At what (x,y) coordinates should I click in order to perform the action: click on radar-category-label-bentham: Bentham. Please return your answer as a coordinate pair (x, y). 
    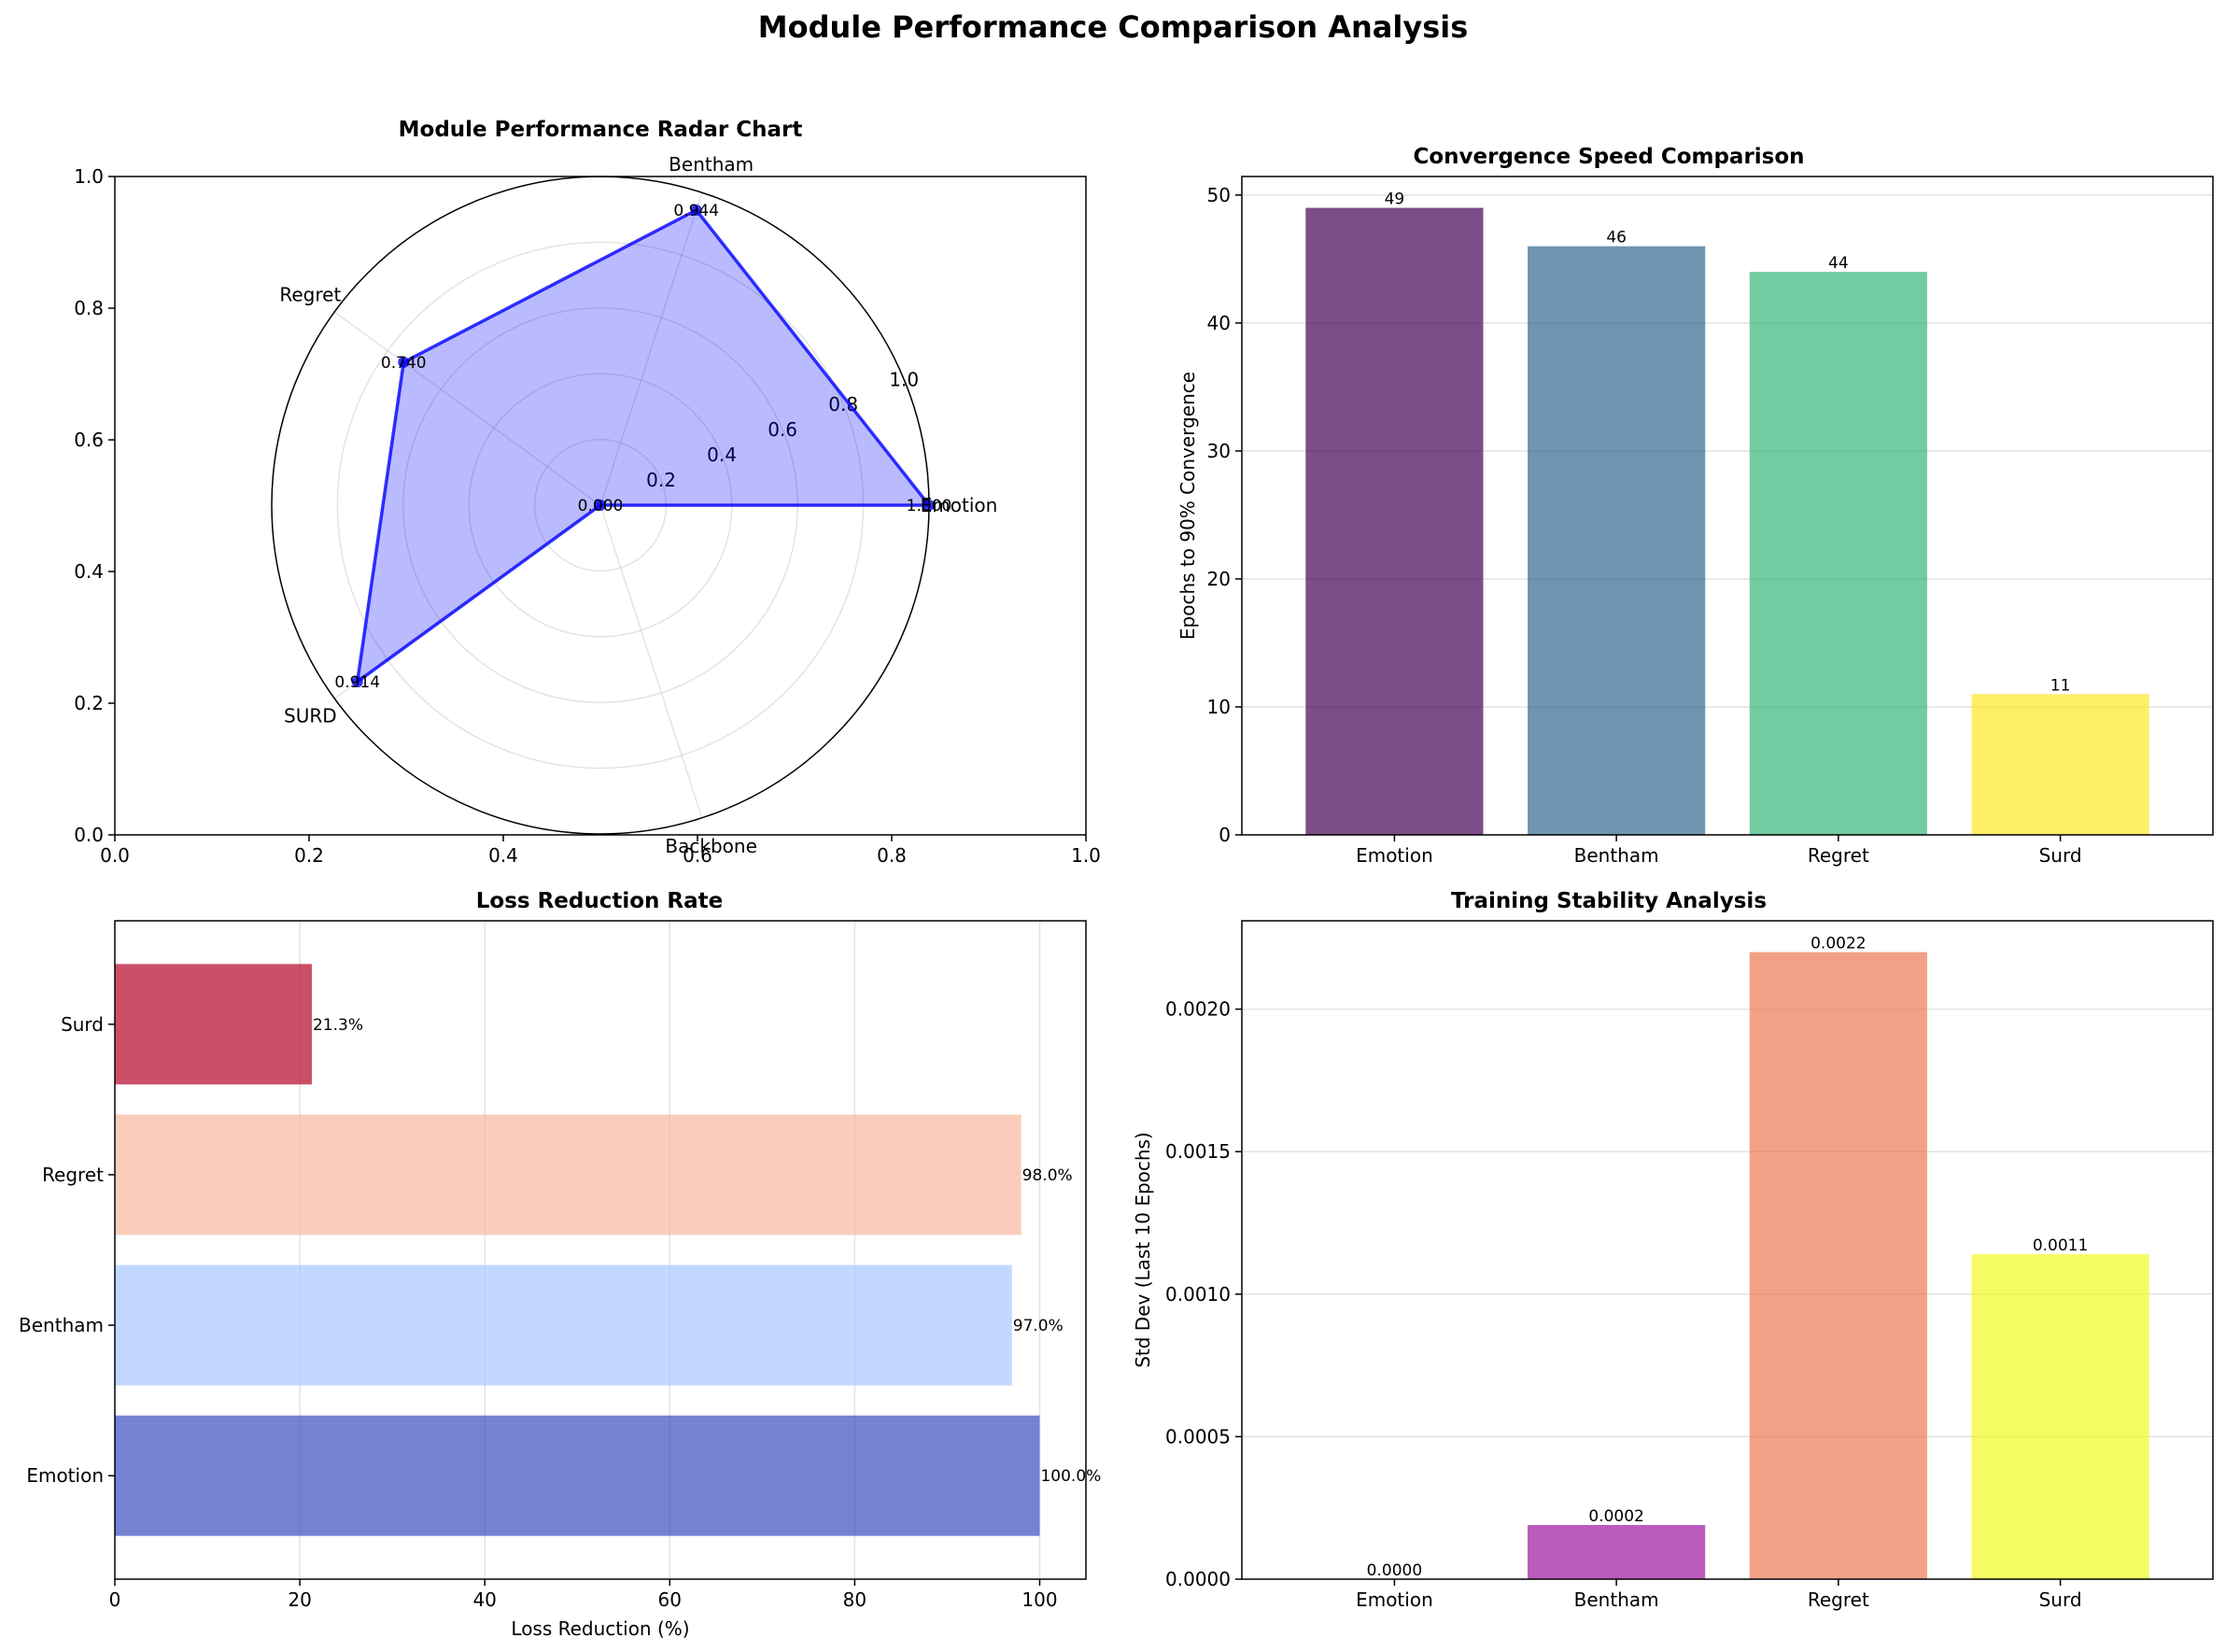
    Looking at the image, I should click on (711, 164).